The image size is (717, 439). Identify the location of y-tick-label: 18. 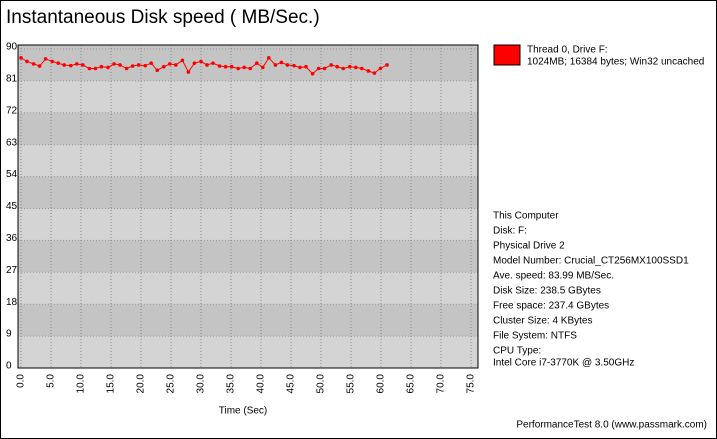
(12, 302).